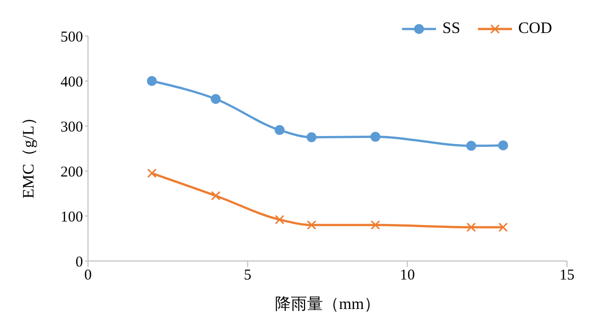 Image resolution: width=600 pixels, height=329 pixels. I want to click on x-tick-label: 10, so click(407, 276).